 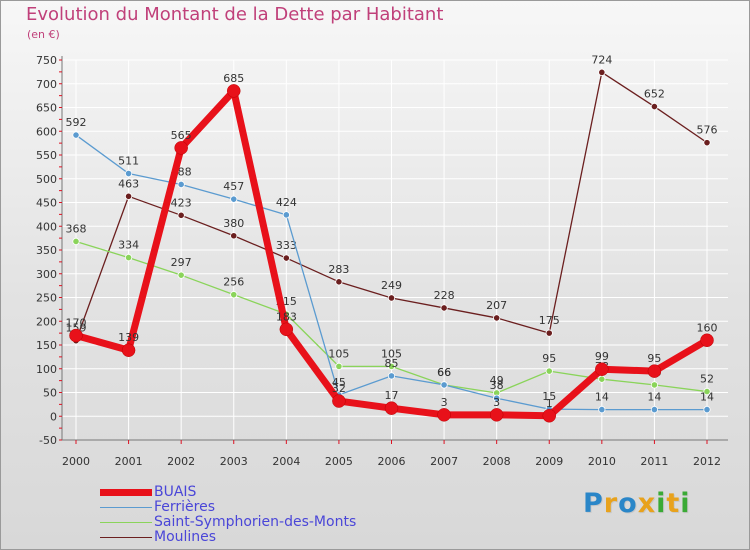 I want to click on y-tick-label: 650, so click(x=46, y=108).